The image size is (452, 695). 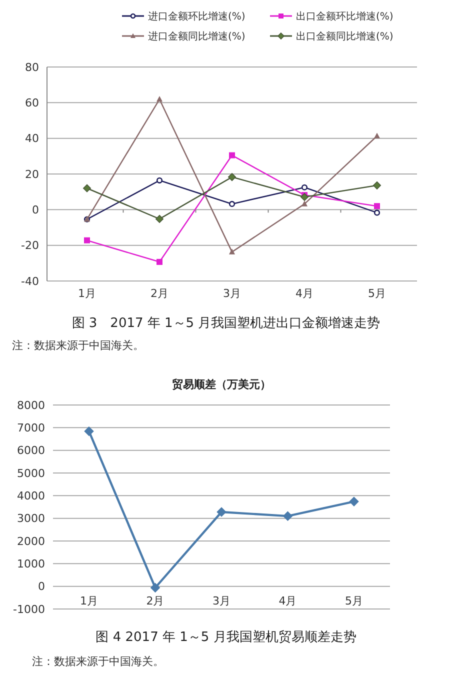 I want to click on text: 图 3 2017 年 1～5 月我国塑机进出口金额增速走势, so click(x=226, y=323).